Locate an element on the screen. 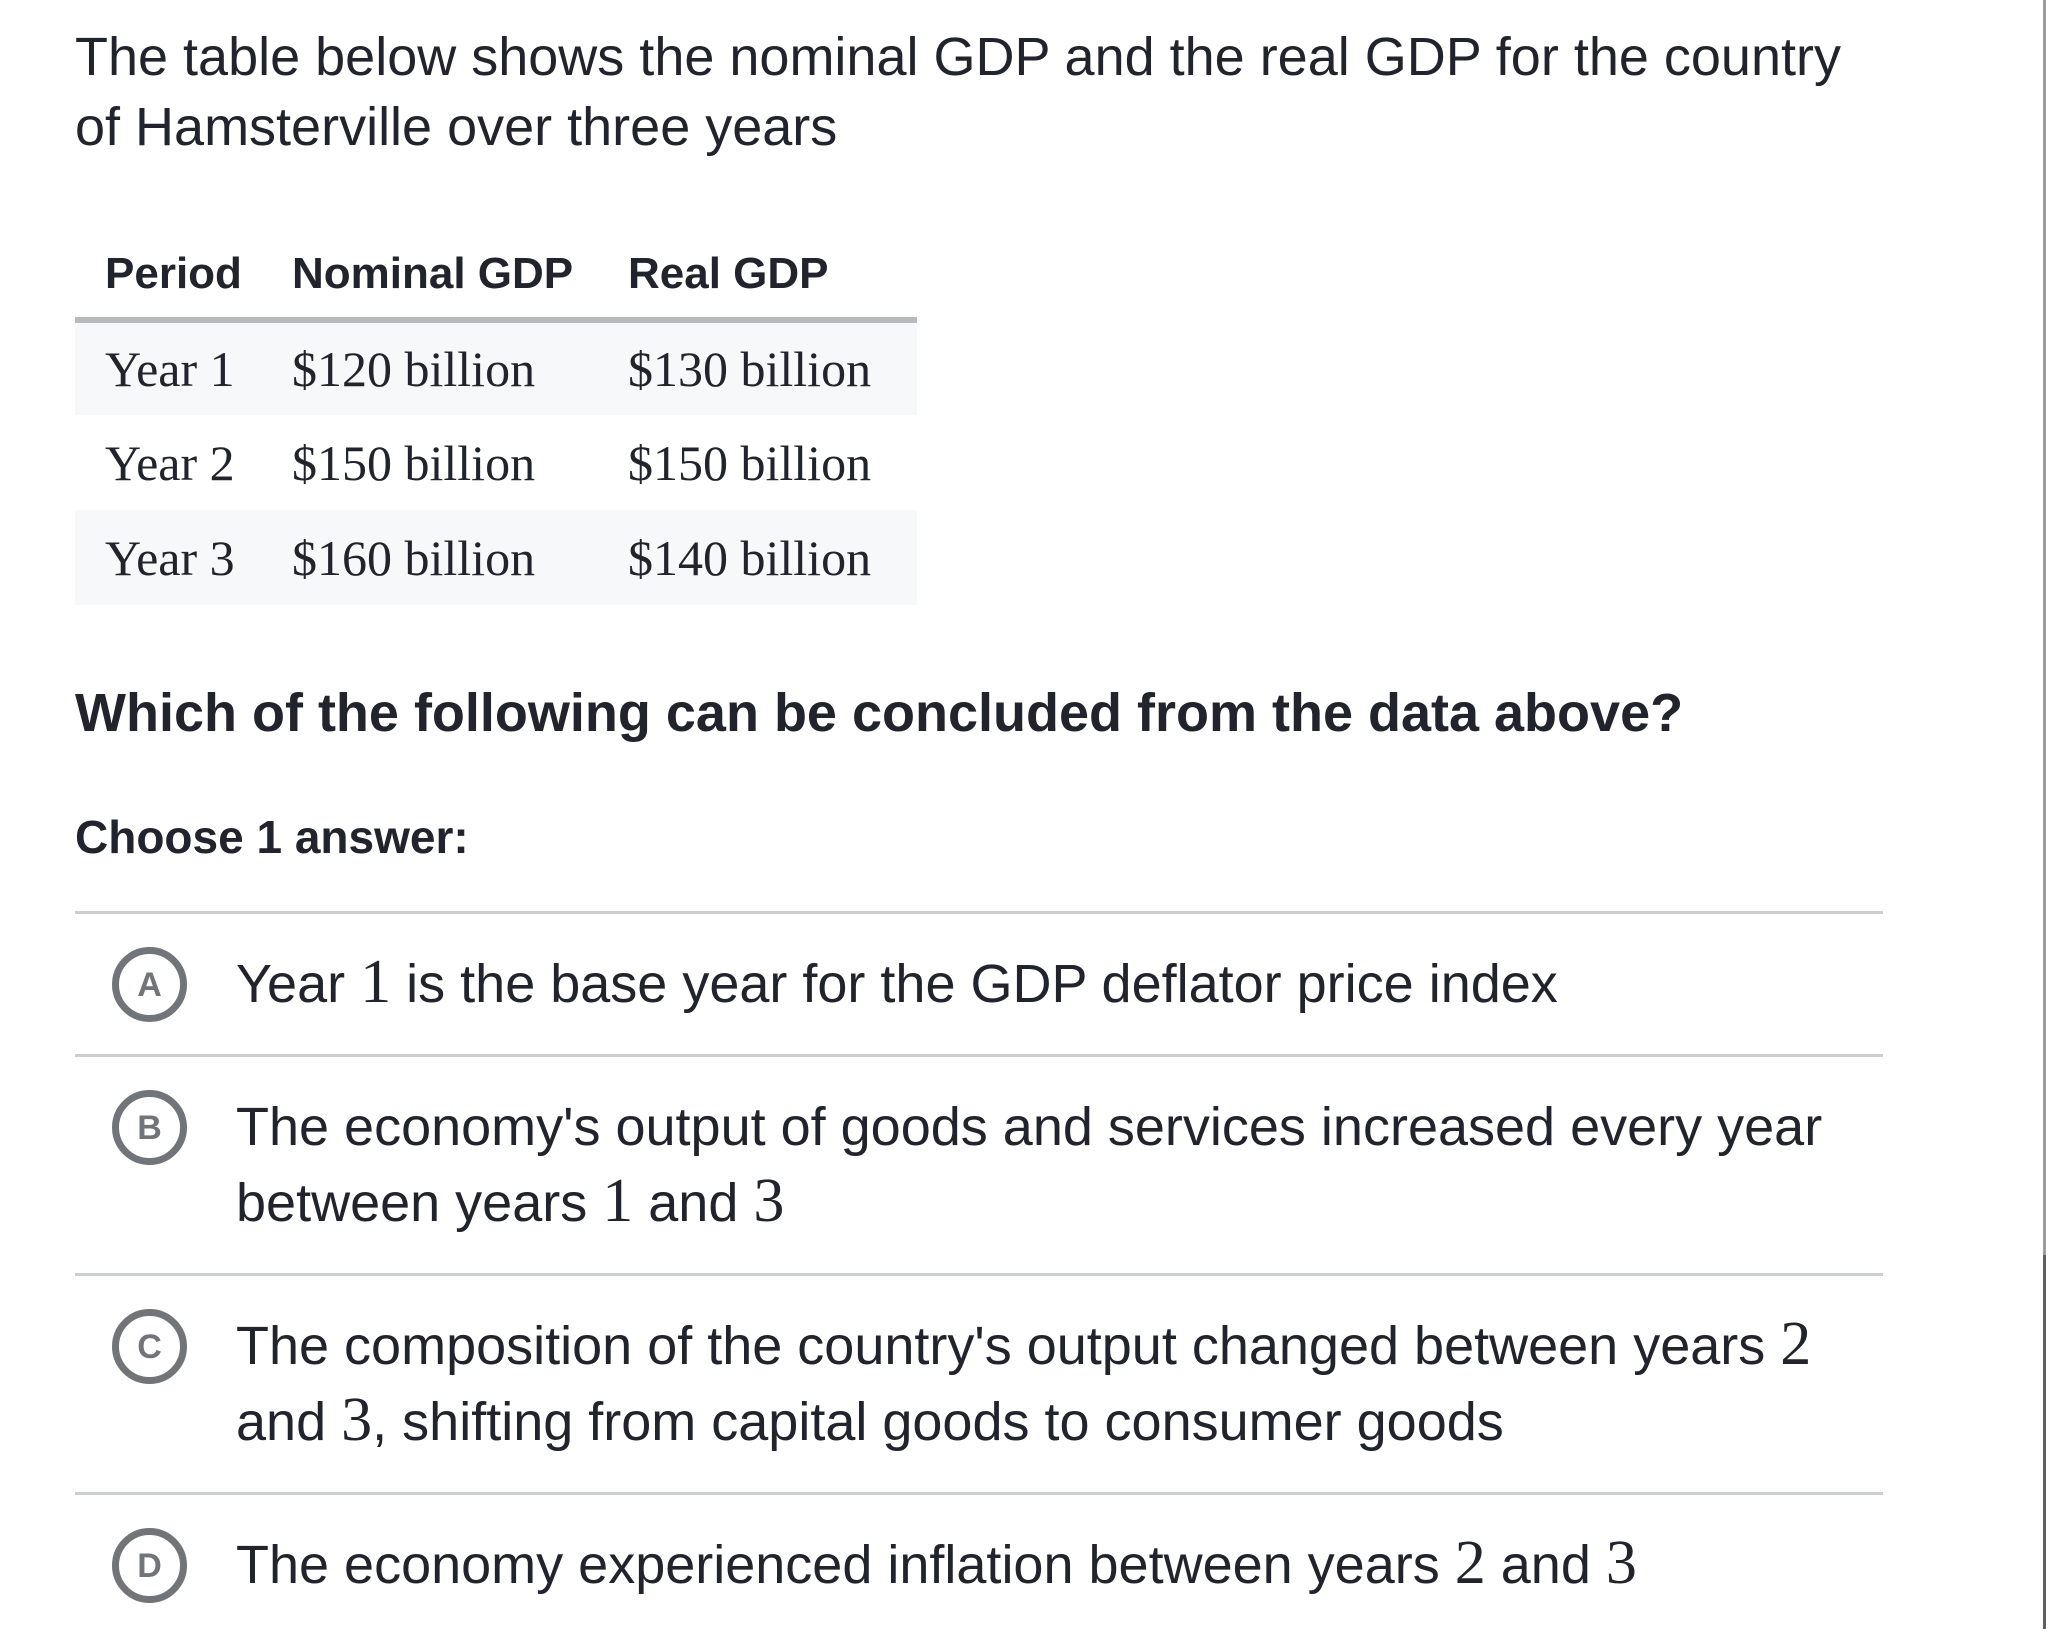 Image resolution: width=2048 pixels, height=1635 pixels. scrollbar-track is located at coordinates (2044, 814).